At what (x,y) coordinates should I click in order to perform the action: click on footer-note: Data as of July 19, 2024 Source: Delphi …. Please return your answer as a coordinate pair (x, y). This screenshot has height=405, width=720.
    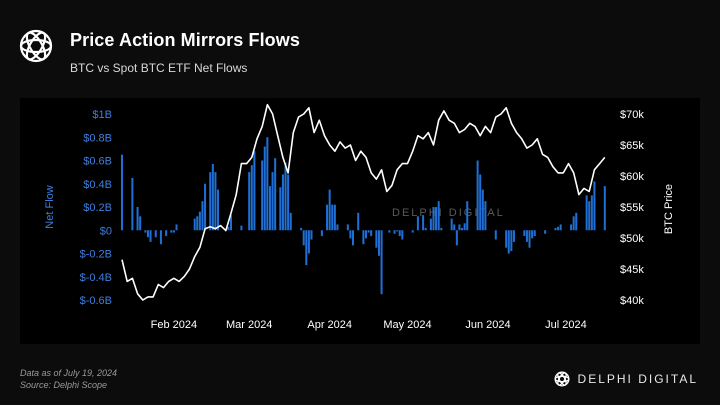
    Looking at the image, I should click on (68, 379).